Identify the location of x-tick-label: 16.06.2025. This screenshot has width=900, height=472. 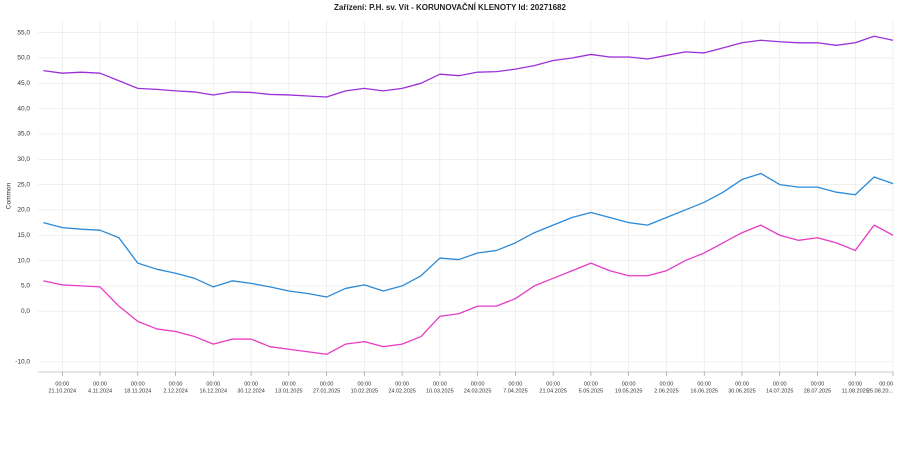
(704, 391).